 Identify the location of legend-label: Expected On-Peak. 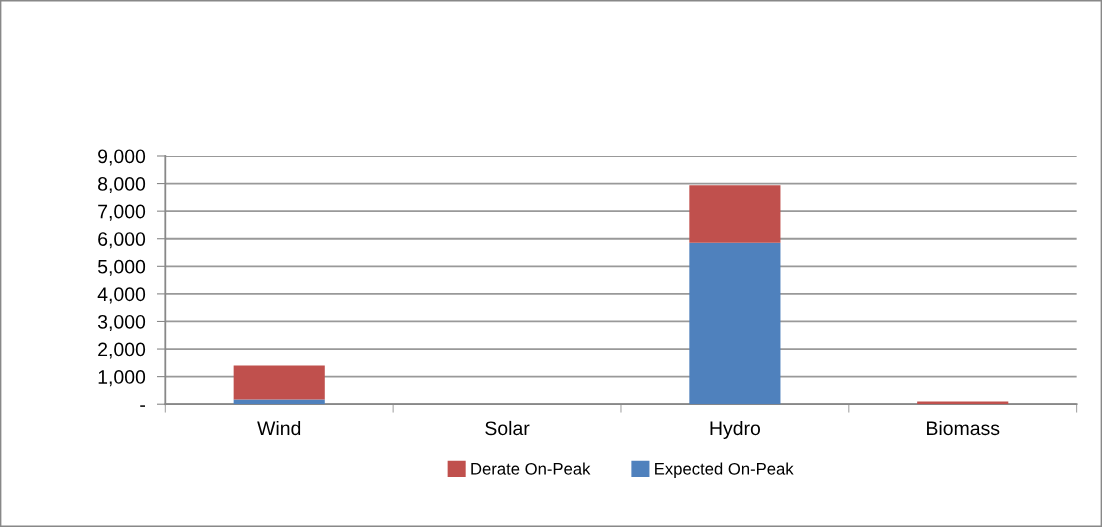
(724, 470).